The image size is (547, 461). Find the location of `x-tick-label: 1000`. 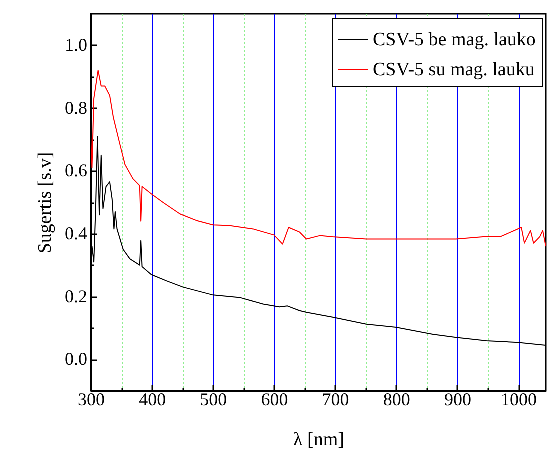

x-tick-label: 1000 is located at coordinates (519, 400).